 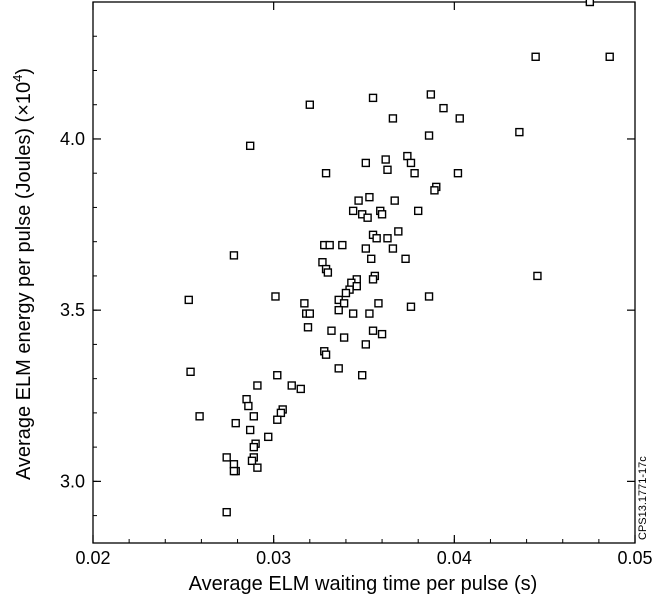 I want to click on x-tick-label: 0.02, so click(x=92, y=558).